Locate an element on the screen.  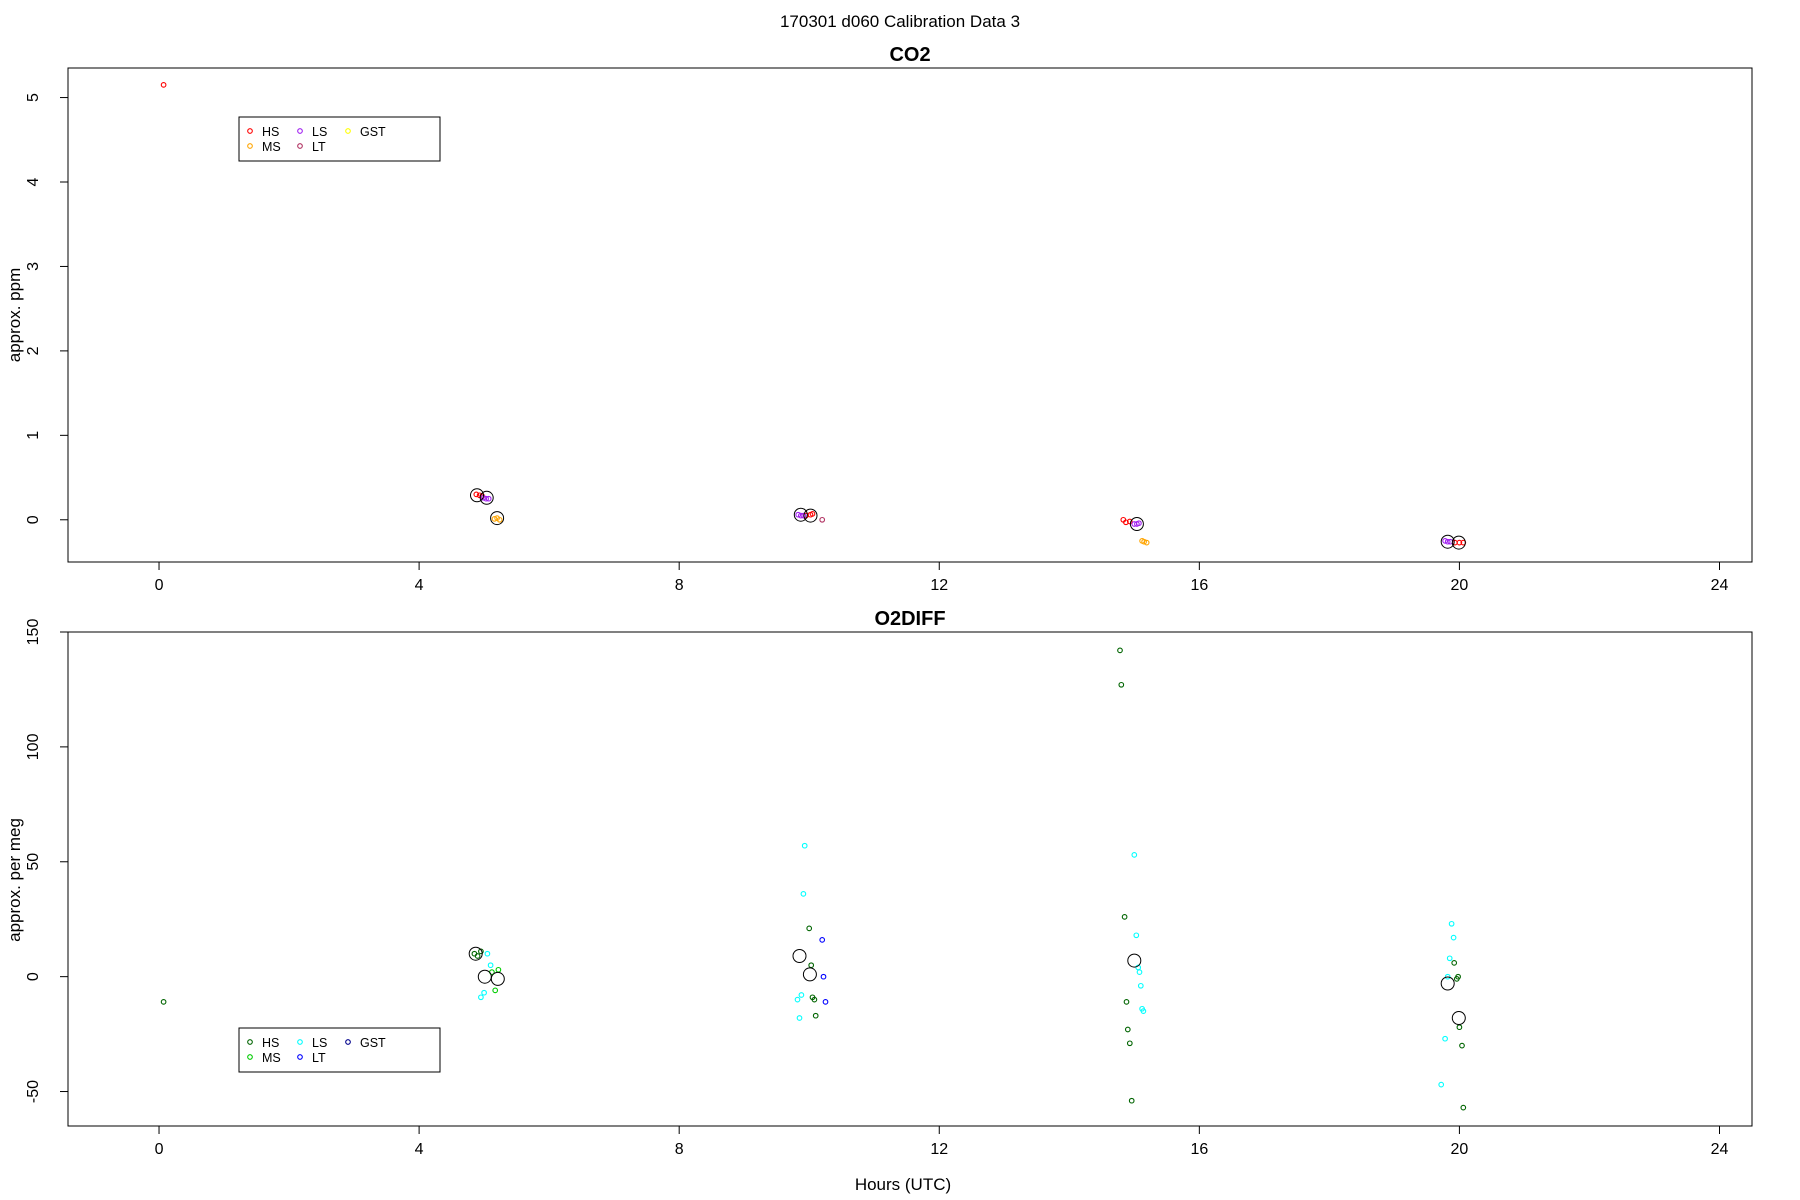
co2-title: CO2 is located at coordinates (909, 55).